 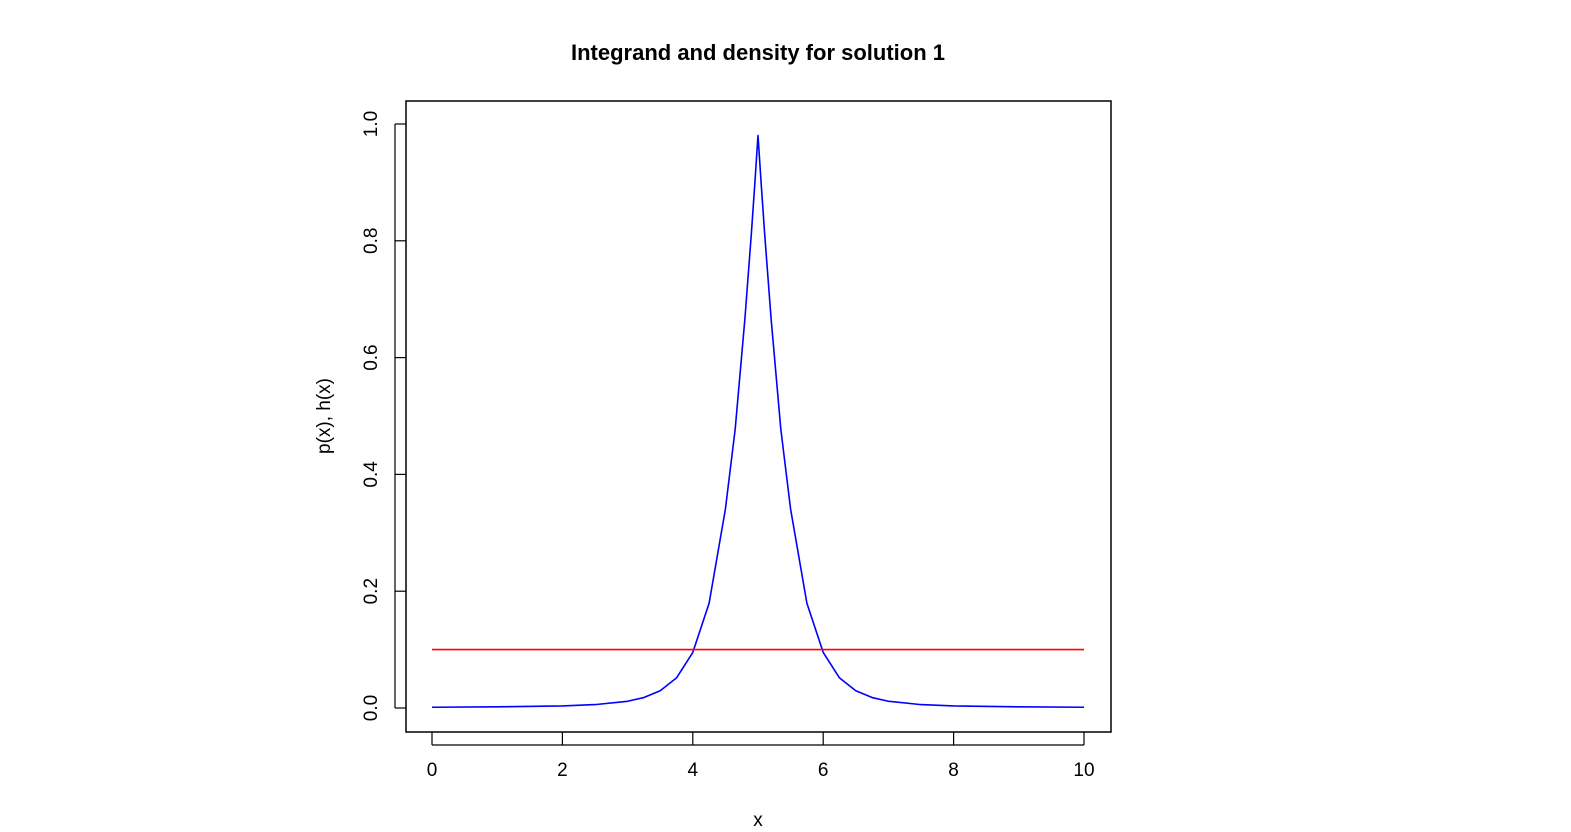 What do you see at coordinates (823, 770) in the screenshot?
I see `x-tick-label: 6` at bounding box center [823, 770].